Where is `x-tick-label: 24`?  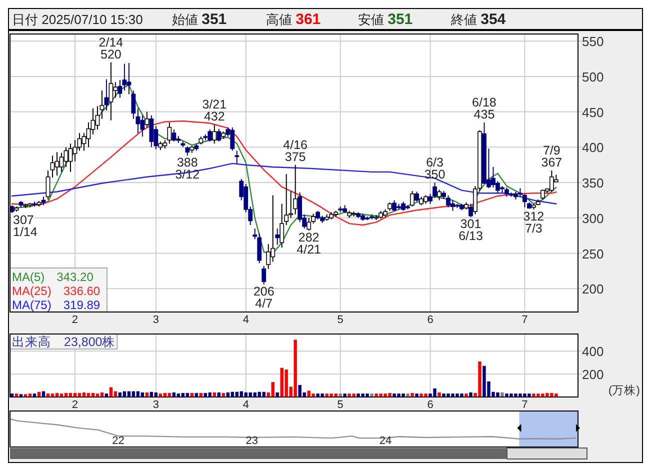
x-tick-label: 24 is located at coordinates (385, 441).